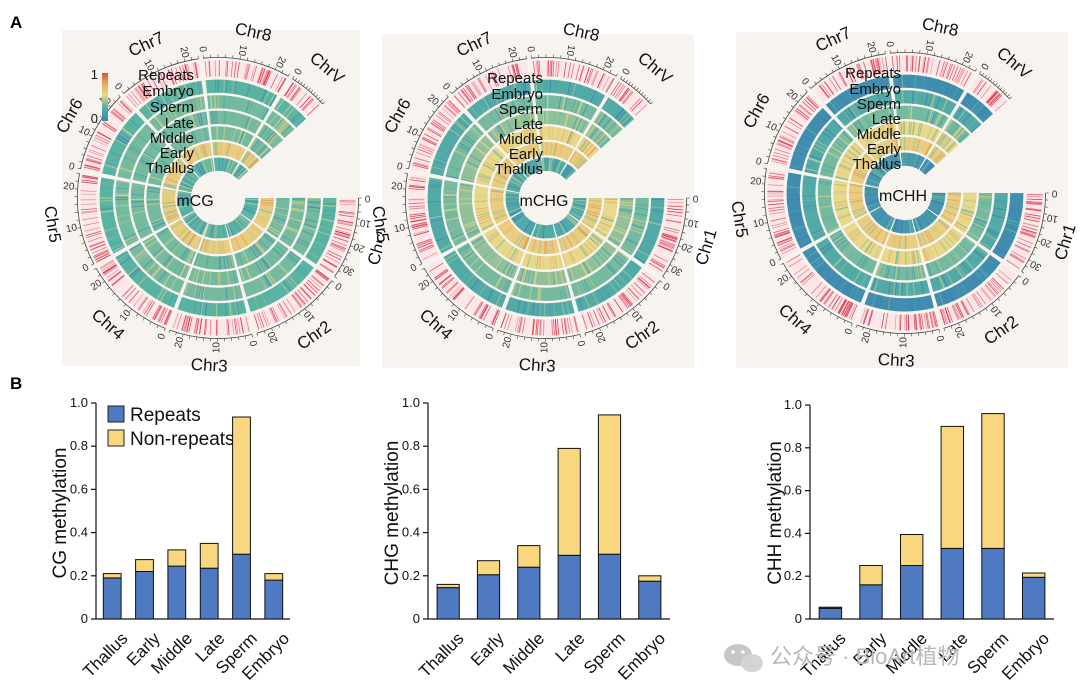 The height and width of the screenshot is (699, 1080). Describe the element at coordinates (392, 513) in the screenshot. I see `y-axis-label: CHG methylation` at that location.